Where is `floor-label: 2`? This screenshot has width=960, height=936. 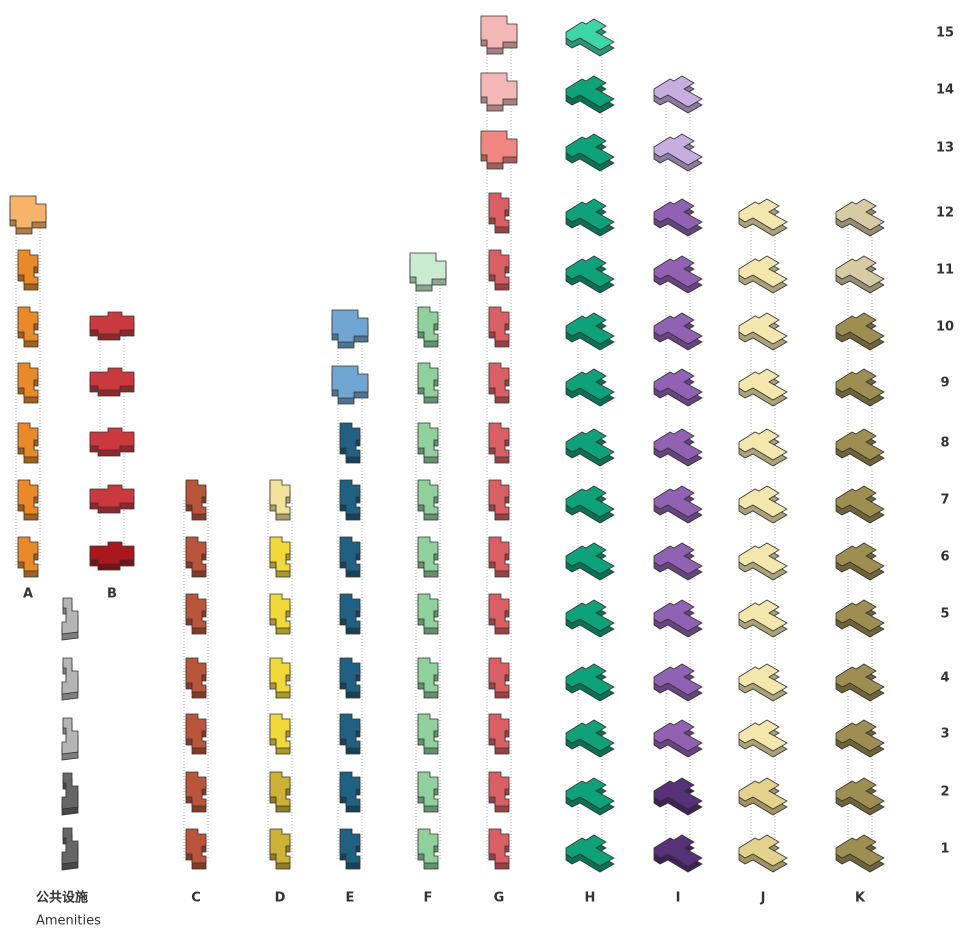 floor-label: 2 is located at coordinates (944, 792).